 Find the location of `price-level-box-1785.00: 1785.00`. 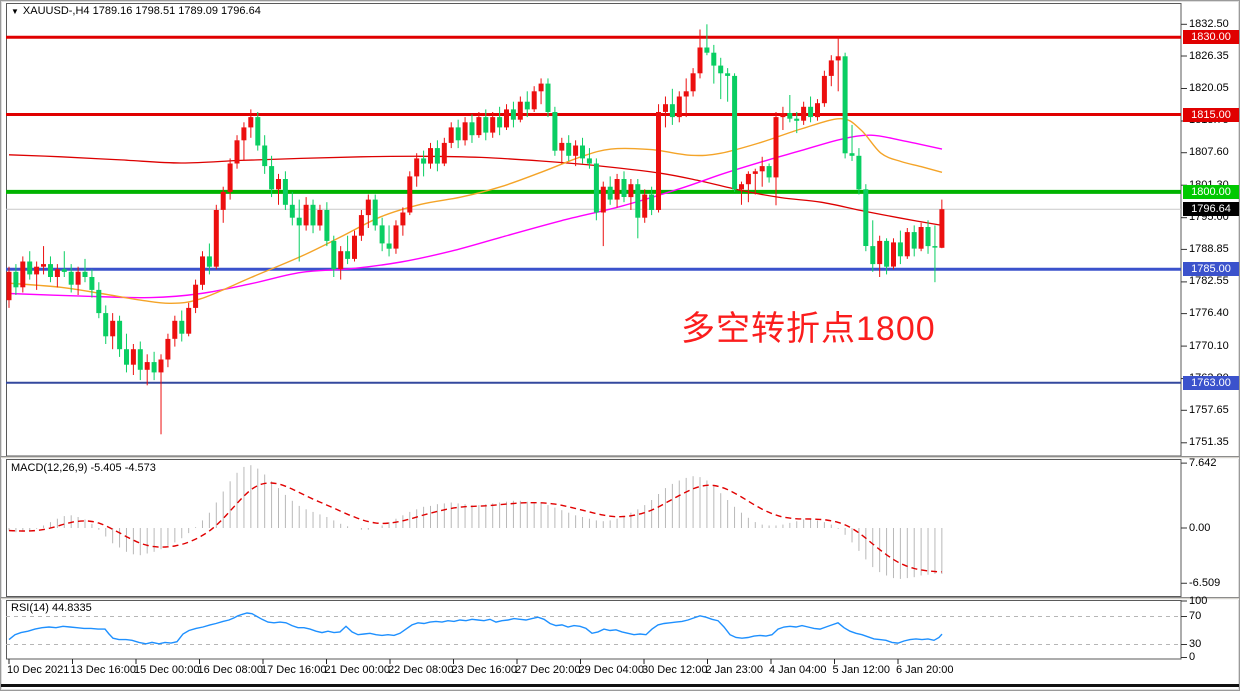

price-level-box-1785.00: 1785.00 is located at coordinates (1211, 269).